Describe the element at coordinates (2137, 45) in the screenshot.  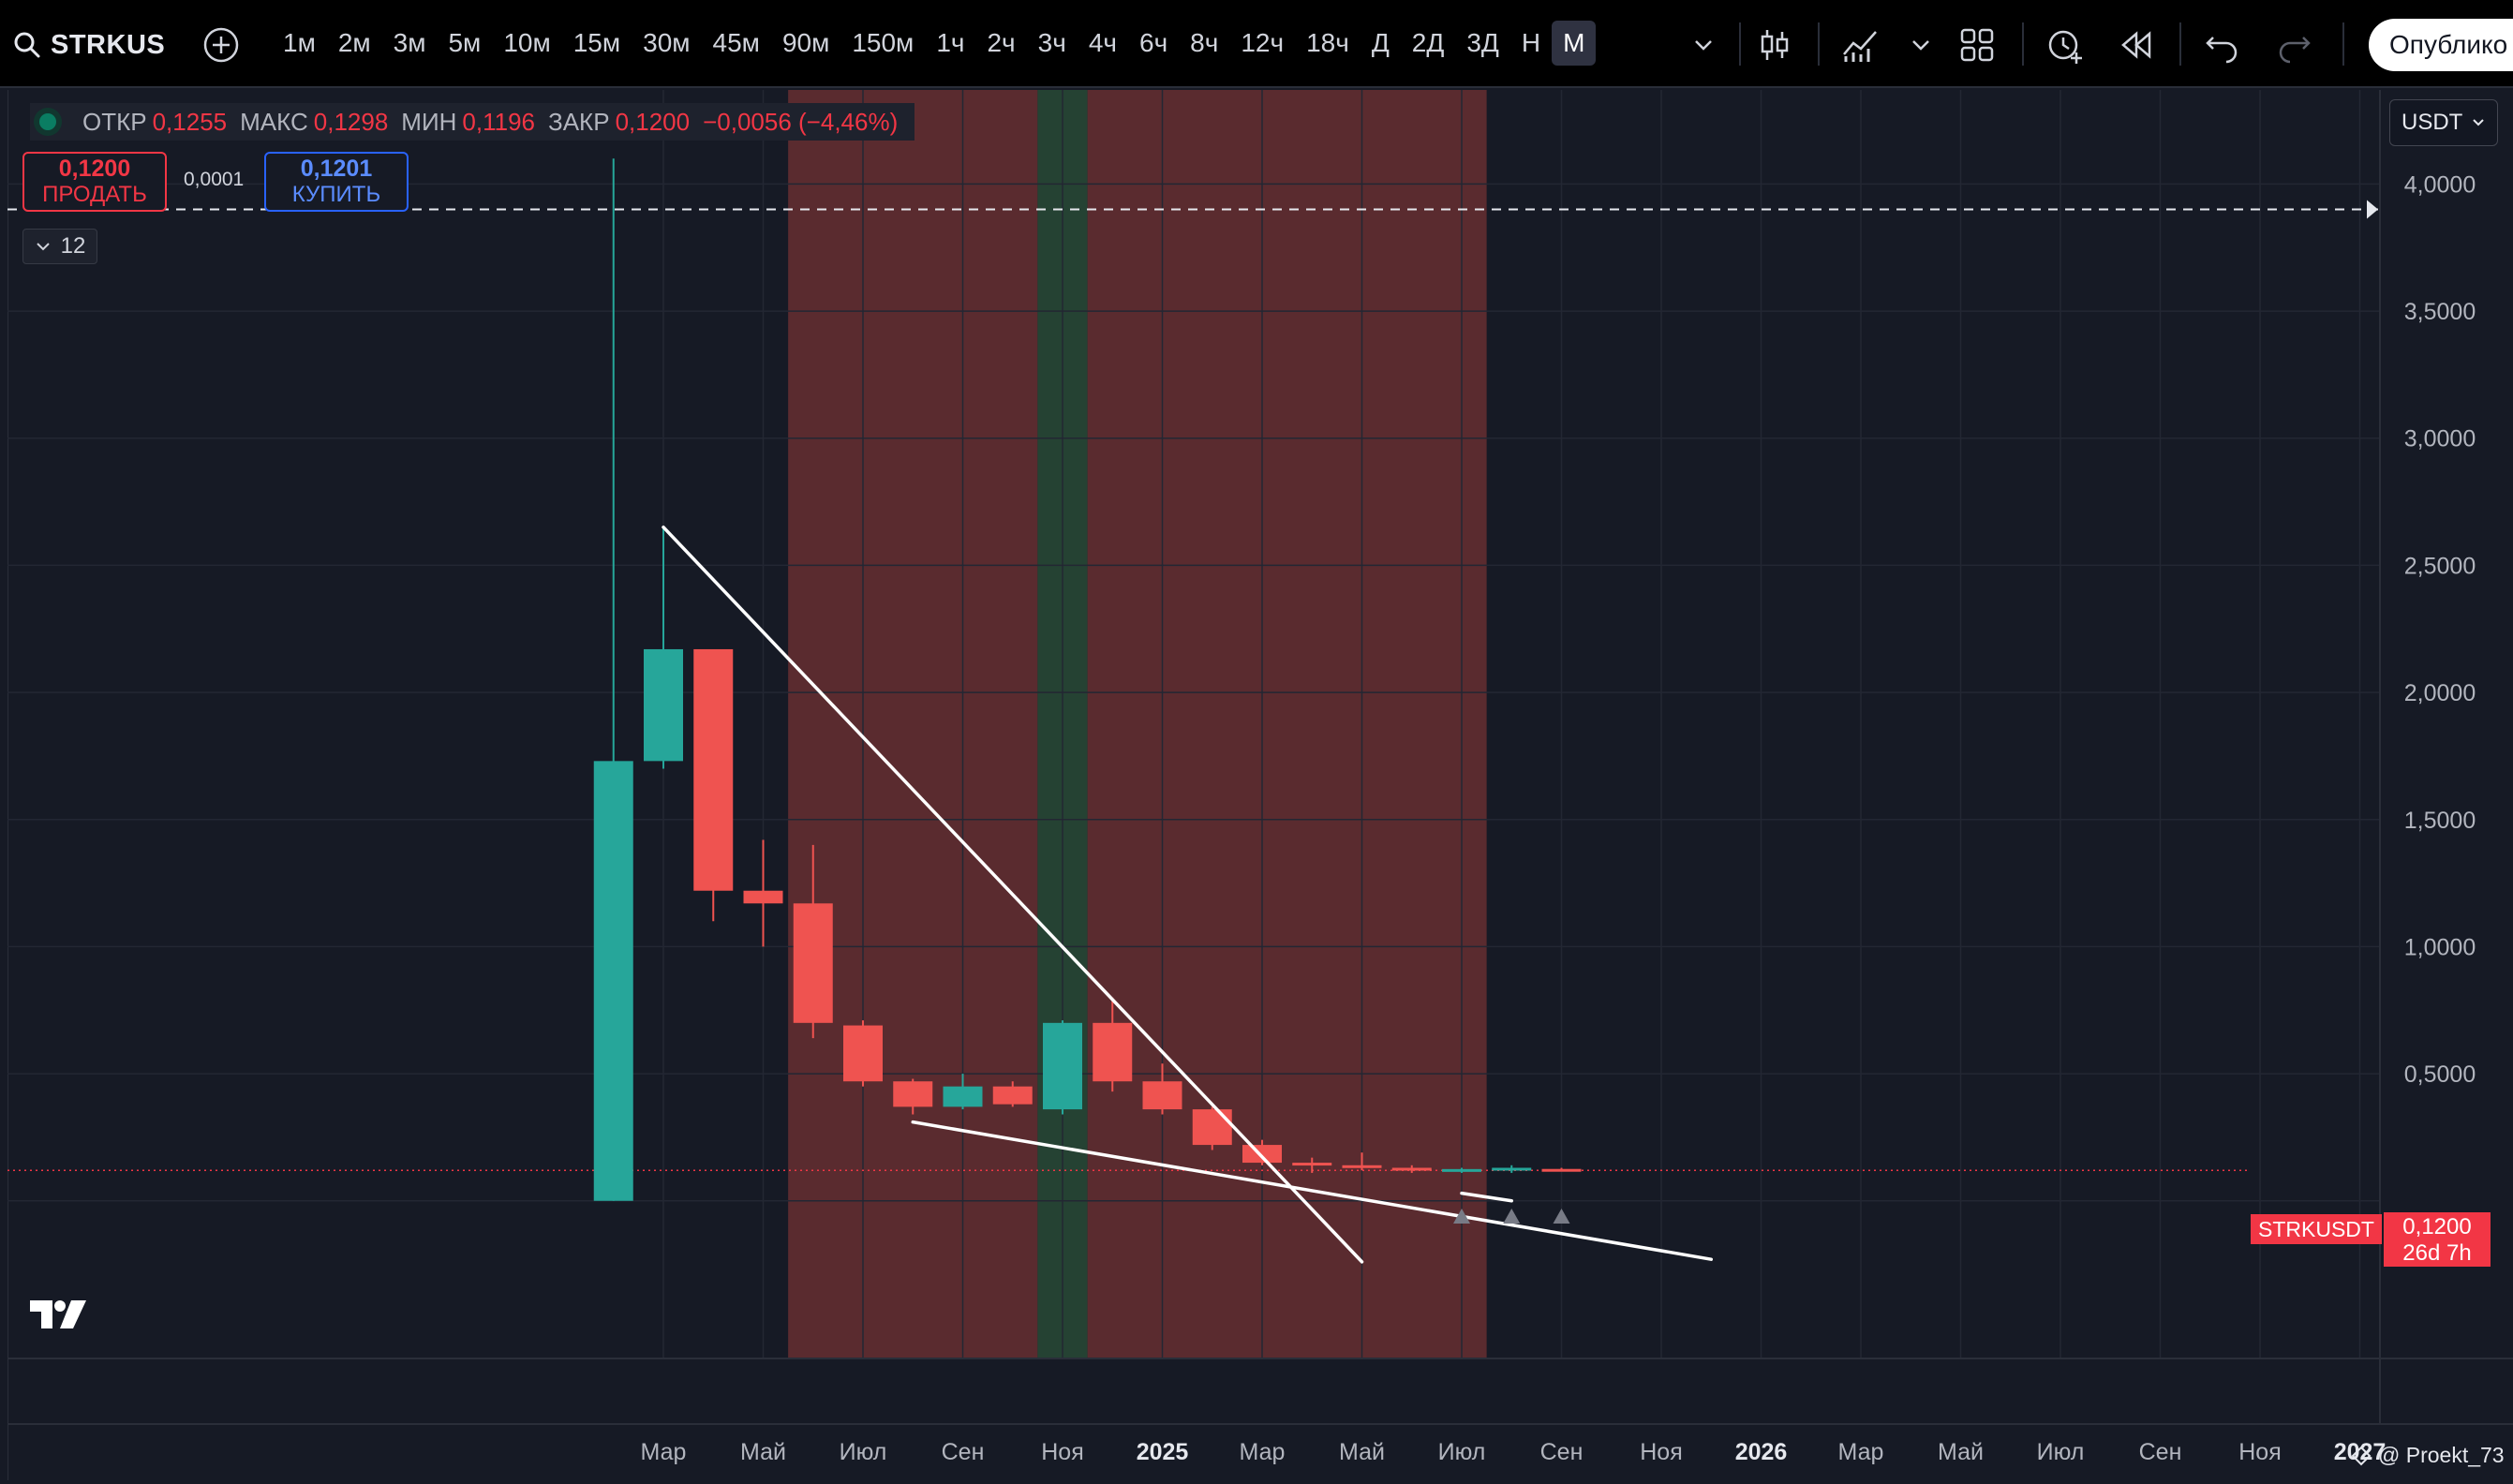
I see `replay-icon` at that location.